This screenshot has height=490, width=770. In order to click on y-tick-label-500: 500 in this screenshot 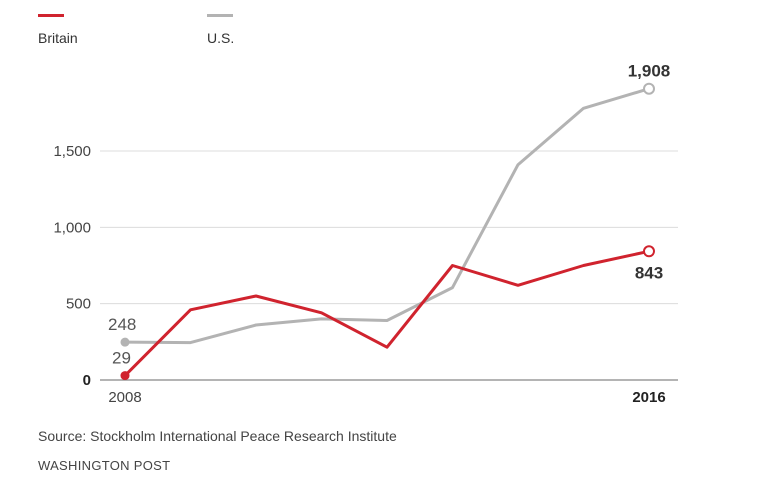, I will do `click(78, 304)`.